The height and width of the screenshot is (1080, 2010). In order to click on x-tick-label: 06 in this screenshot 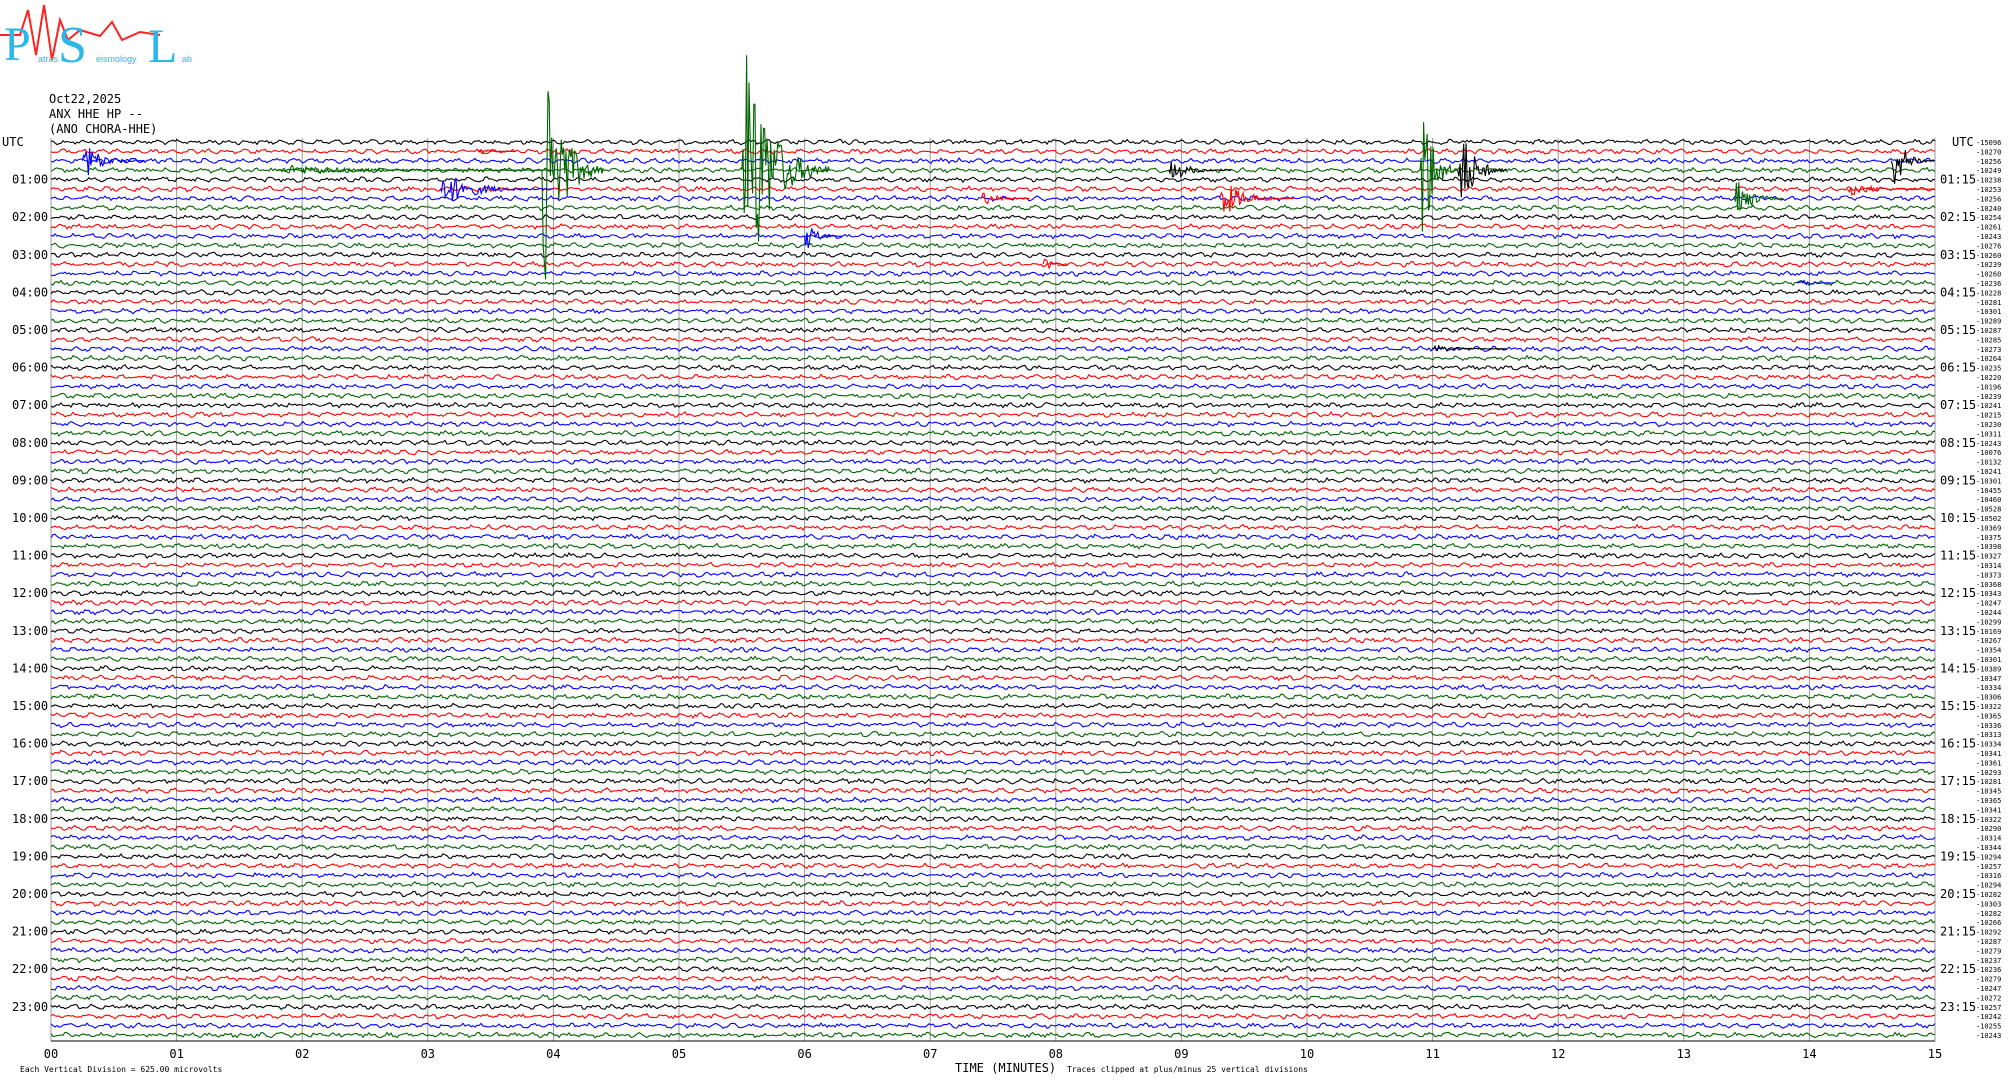, I will do `click(804, 1054)`.